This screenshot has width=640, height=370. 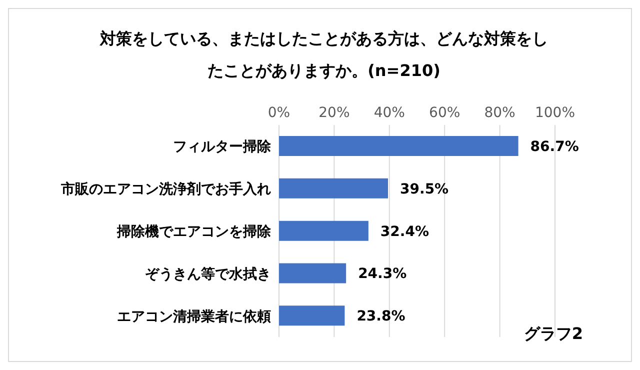 What do you see at coordinates (424, 189) in the screenshot?
I see `data-label: 39.5%` at bounding box center [424, 189].